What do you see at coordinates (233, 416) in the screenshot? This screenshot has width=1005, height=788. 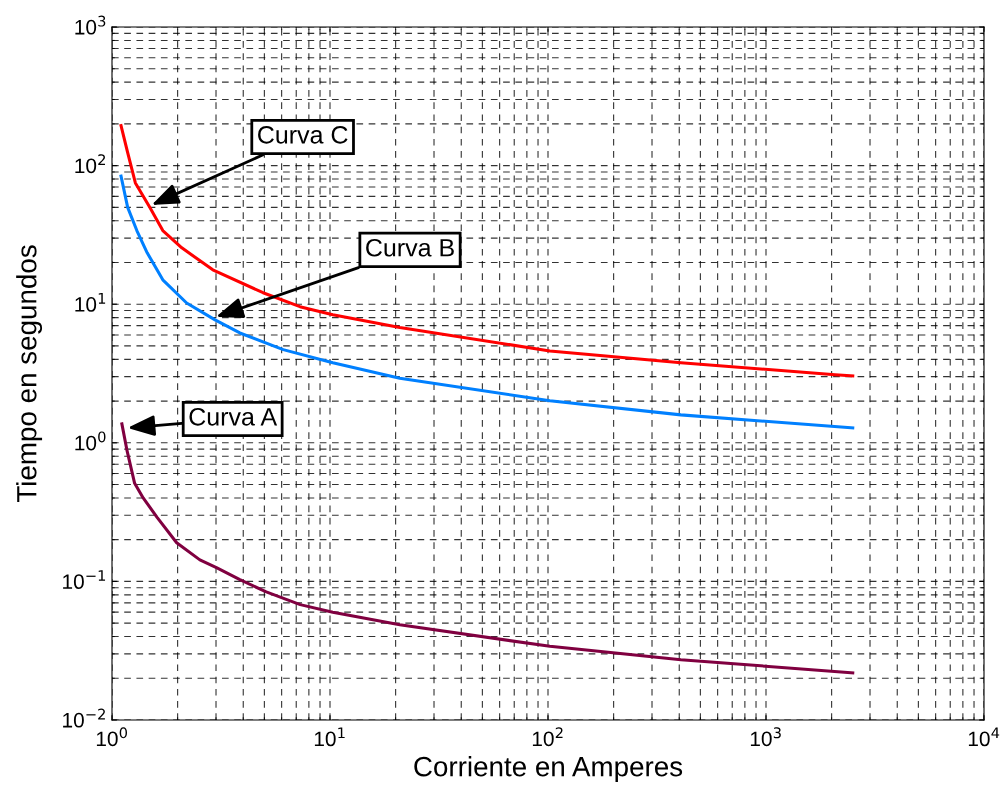 I see `annotation: Curva A` at bounding box center [233, 416].